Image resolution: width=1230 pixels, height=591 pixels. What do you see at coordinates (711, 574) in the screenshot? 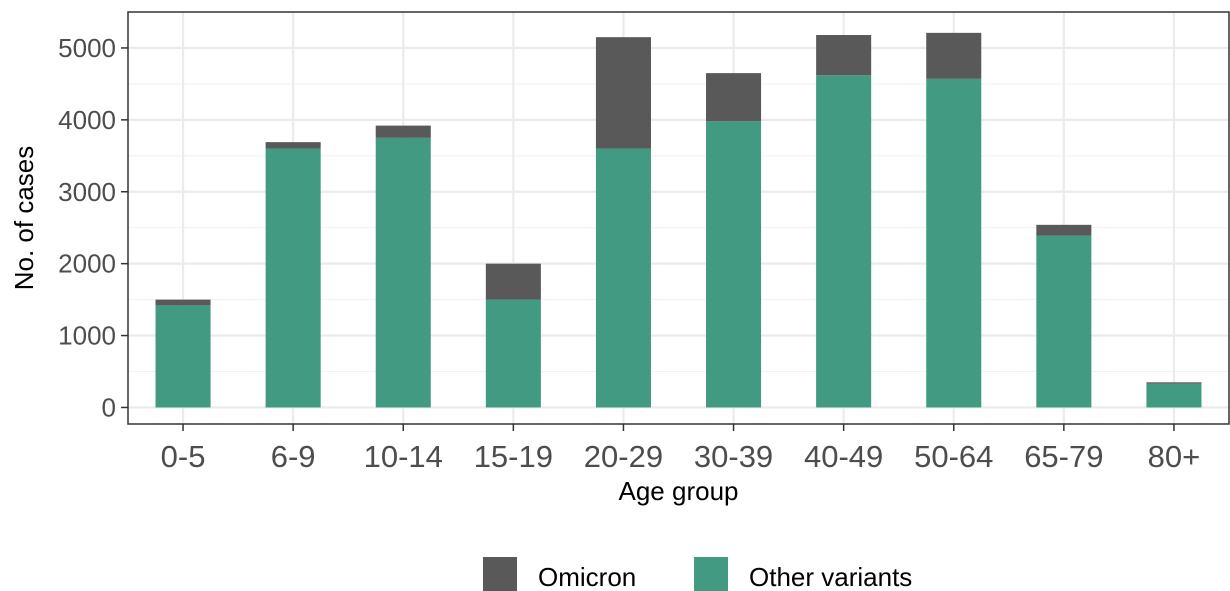
I see `legend-key-other-variants` at bounding box center [711, 574].